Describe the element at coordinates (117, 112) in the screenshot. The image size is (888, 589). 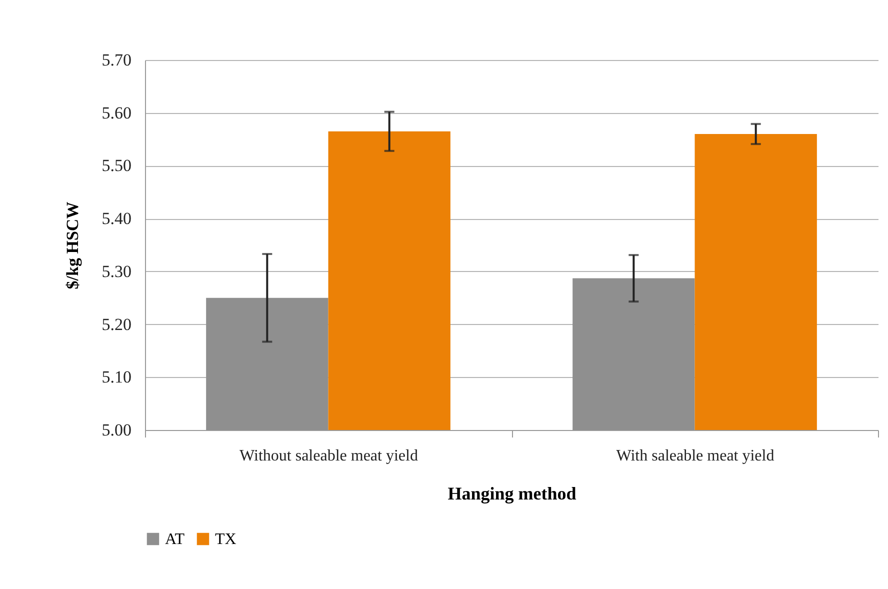
I see `y-tick-label: 5.60` at that location.